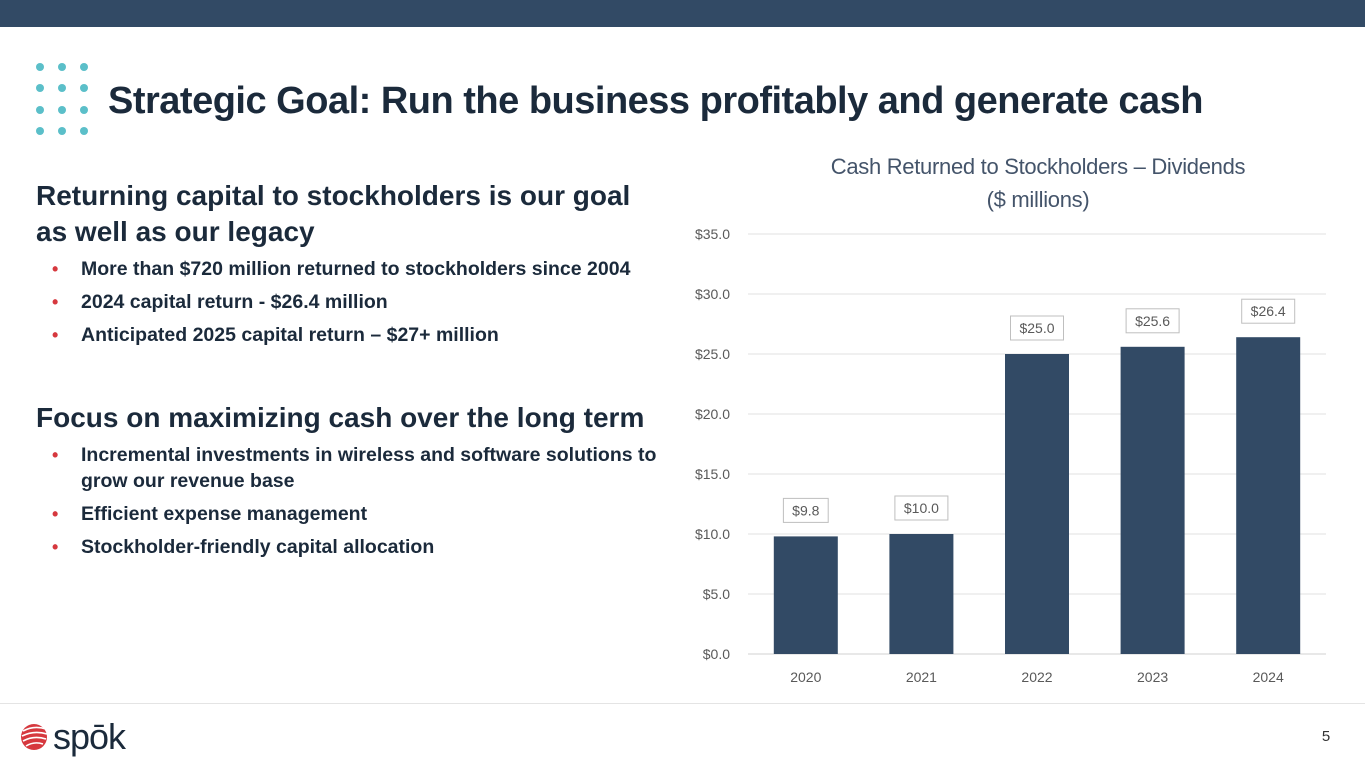 This screenshot has height=768, width=1365. What do you see at coordinates (805, 677) in the screenshot?
I see `x-tick-label: 2020` at bounding box center [805, 677].